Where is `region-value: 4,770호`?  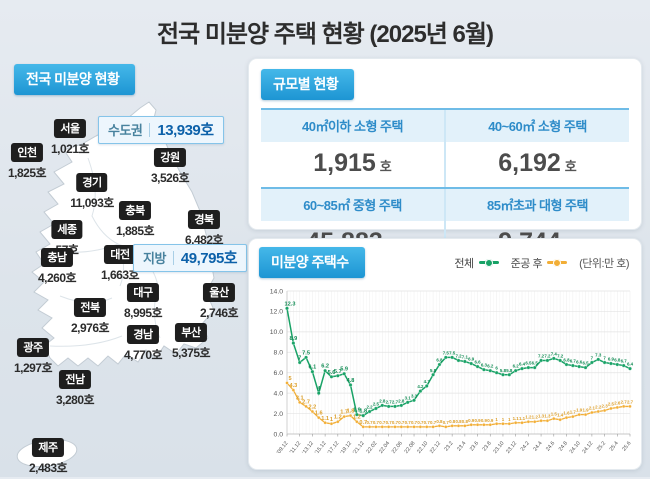 region-value: 4,770호 is located at coordinates (143, 355).